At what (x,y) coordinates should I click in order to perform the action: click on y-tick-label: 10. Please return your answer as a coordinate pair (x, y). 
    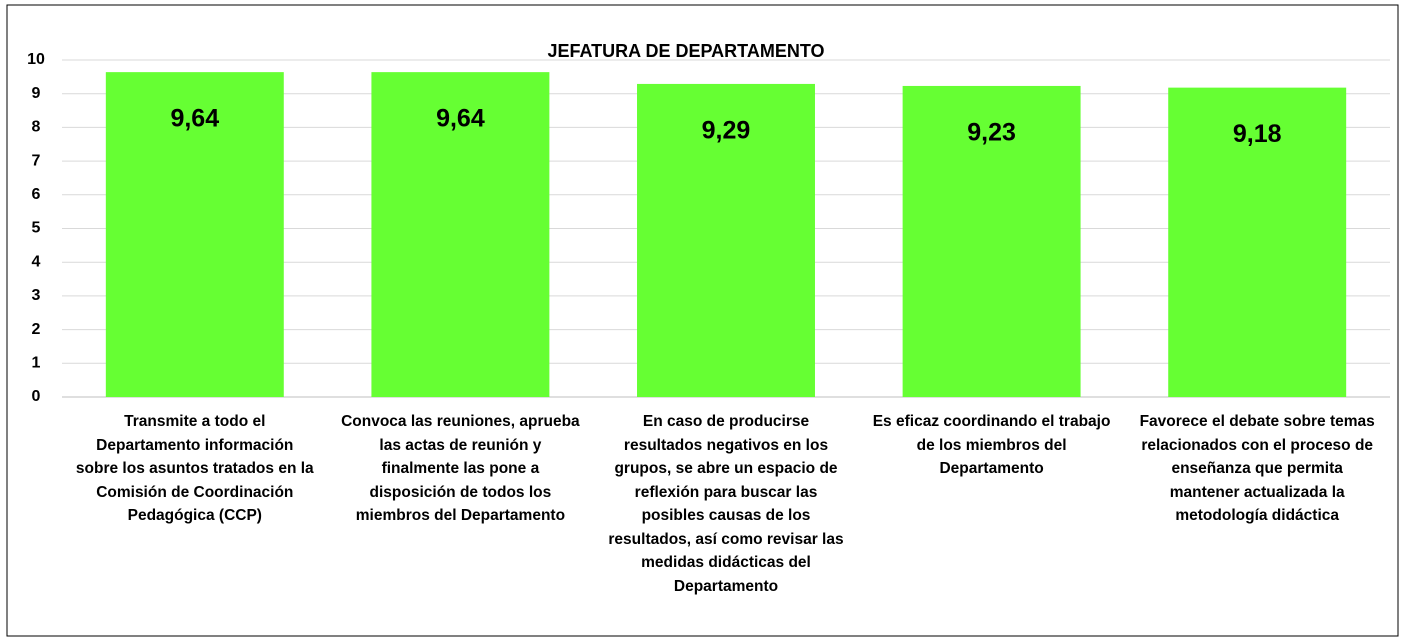
    Looking at the image, I should click on (36, 59).